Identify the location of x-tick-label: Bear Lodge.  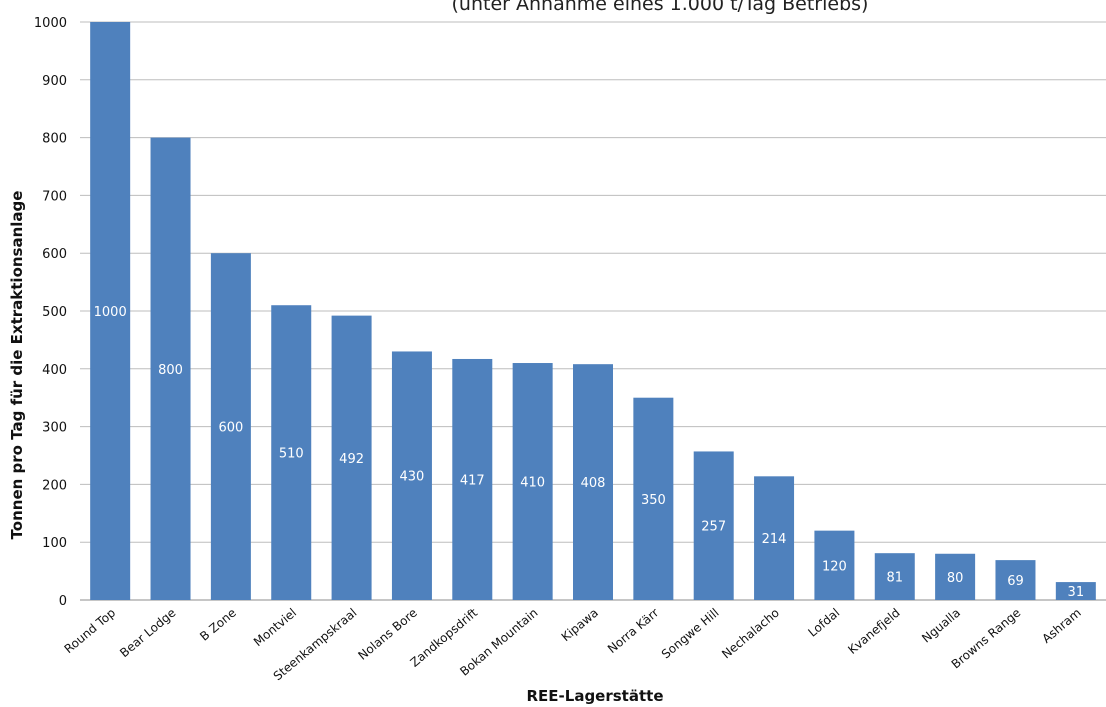
(147, 633).